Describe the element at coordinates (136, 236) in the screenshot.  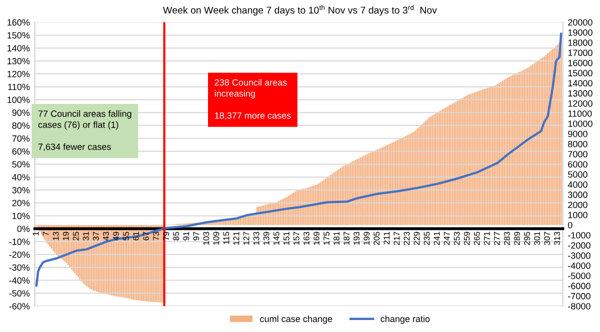
I see `x-tick-label: 61` at that location.